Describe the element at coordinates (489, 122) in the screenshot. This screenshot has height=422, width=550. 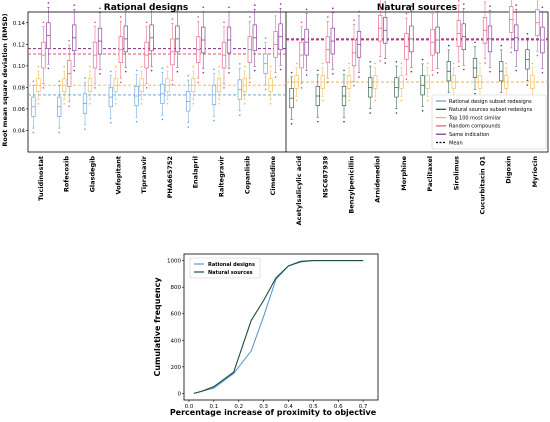
I see `legend-box` at that location.